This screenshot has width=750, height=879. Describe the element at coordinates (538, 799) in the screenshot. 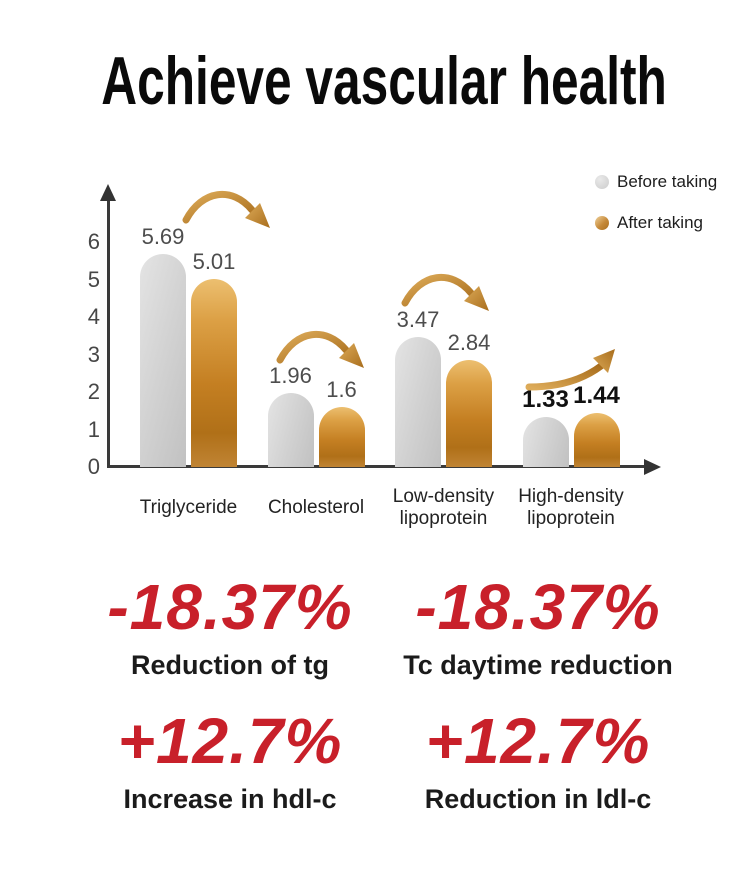

I see `stat-label: Reduction in ldl-c` at that location.